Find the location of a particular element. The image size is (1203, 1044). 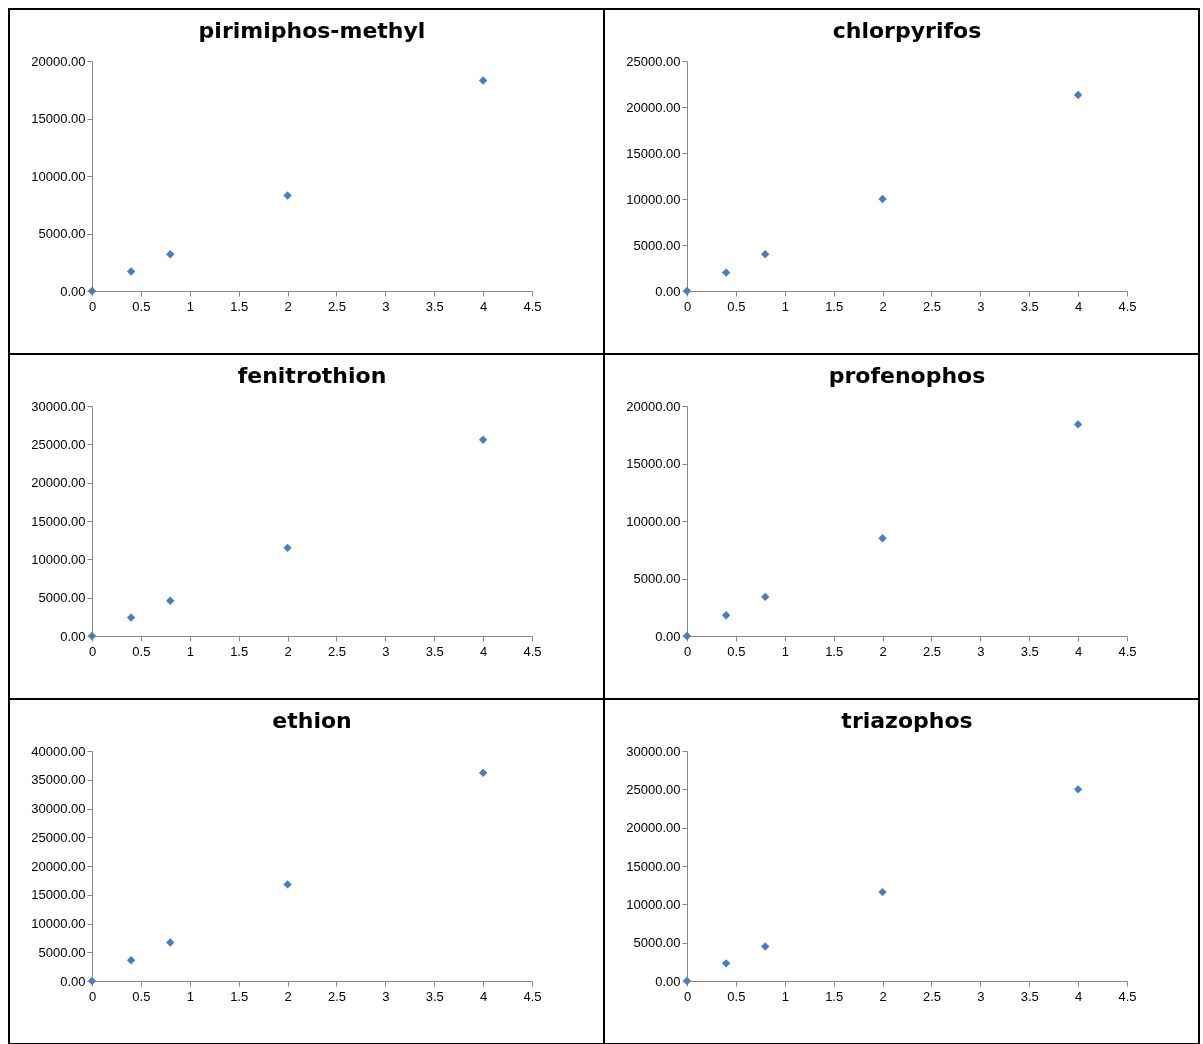

chart-title: ethion is located at coordinates (312, 720).